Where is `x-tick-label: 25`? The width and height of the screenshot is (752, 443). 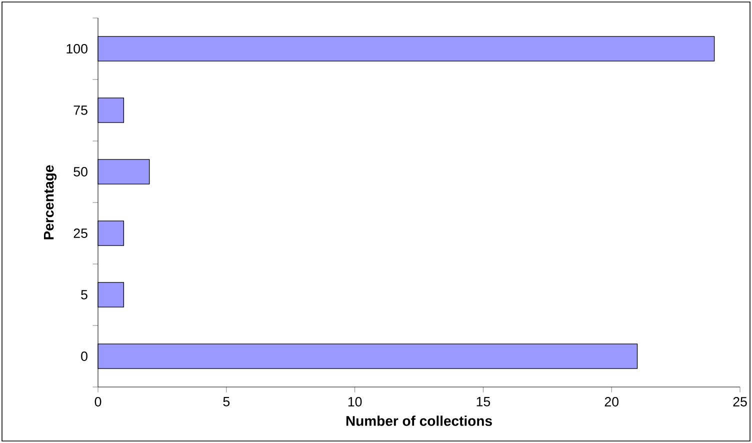
x-tick-label: 25 is located at coordinates (740, 401).